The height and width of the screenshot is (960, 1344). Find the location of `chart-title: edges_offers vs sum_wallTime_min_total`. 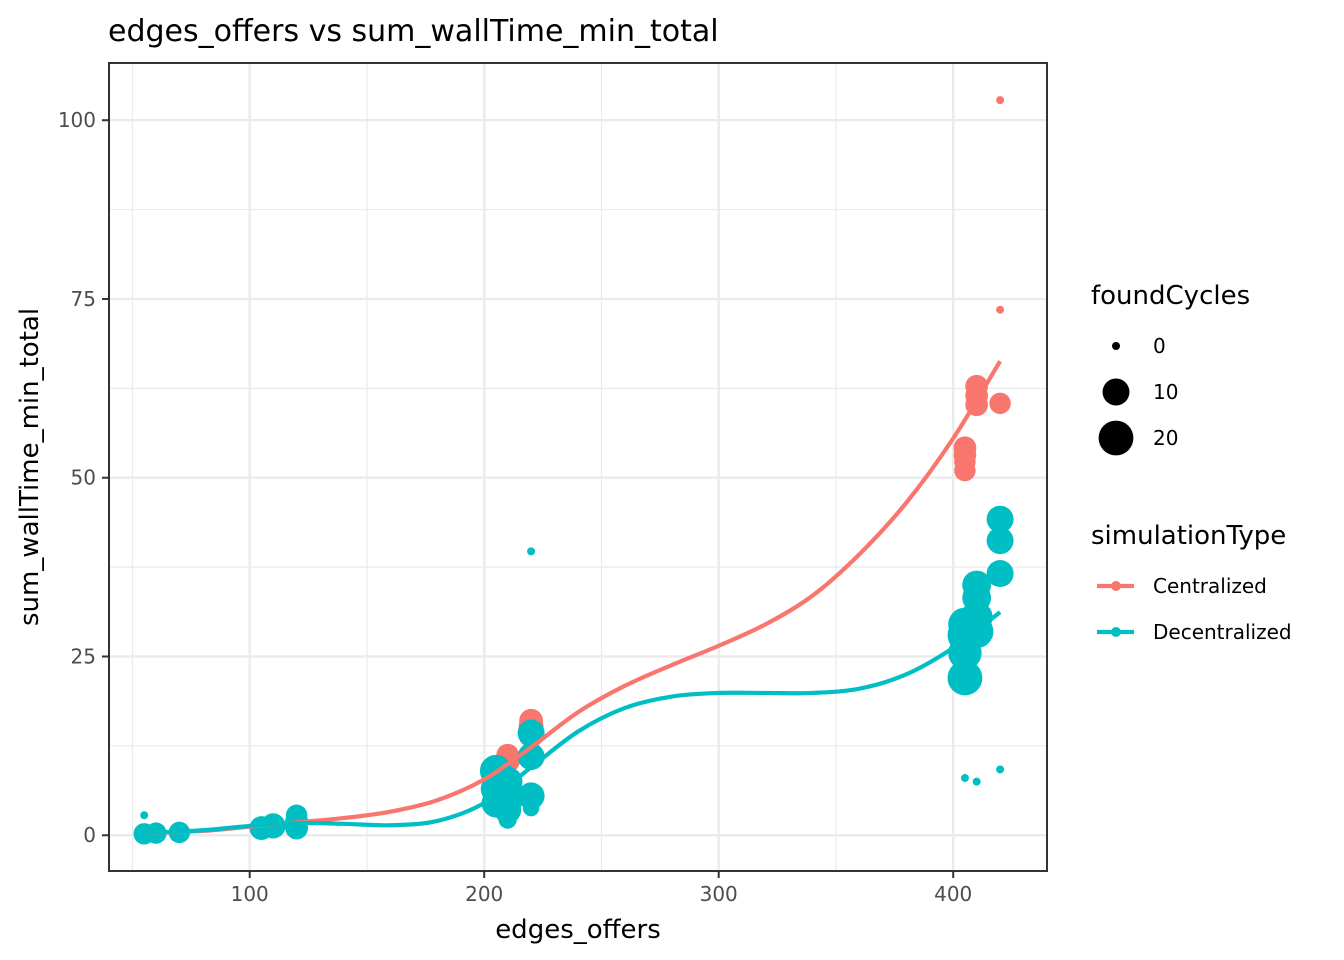

chart-title: edges_offers vs sum_wallTime_min_total is located at coordinates (413, 31).